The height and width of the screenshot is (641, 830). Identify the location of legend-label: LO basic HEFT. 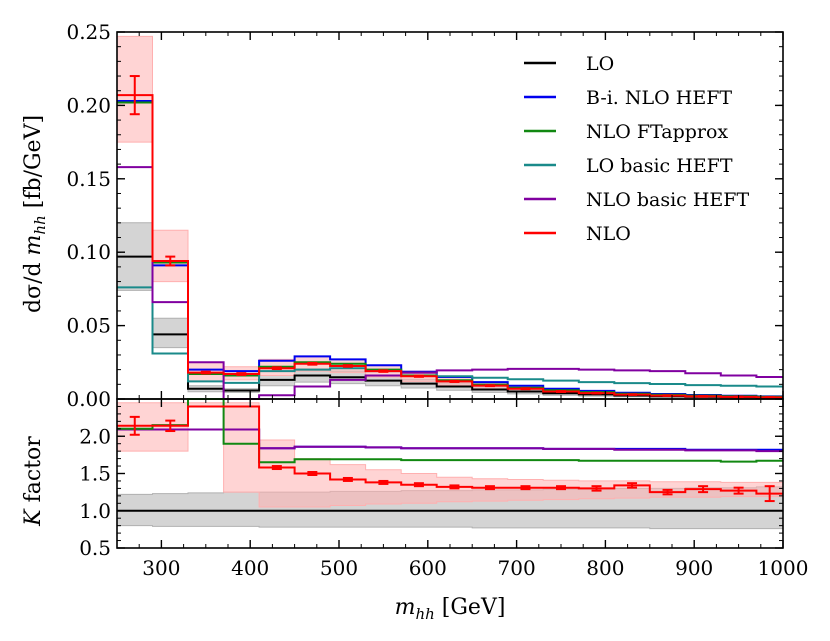
(659, 166).